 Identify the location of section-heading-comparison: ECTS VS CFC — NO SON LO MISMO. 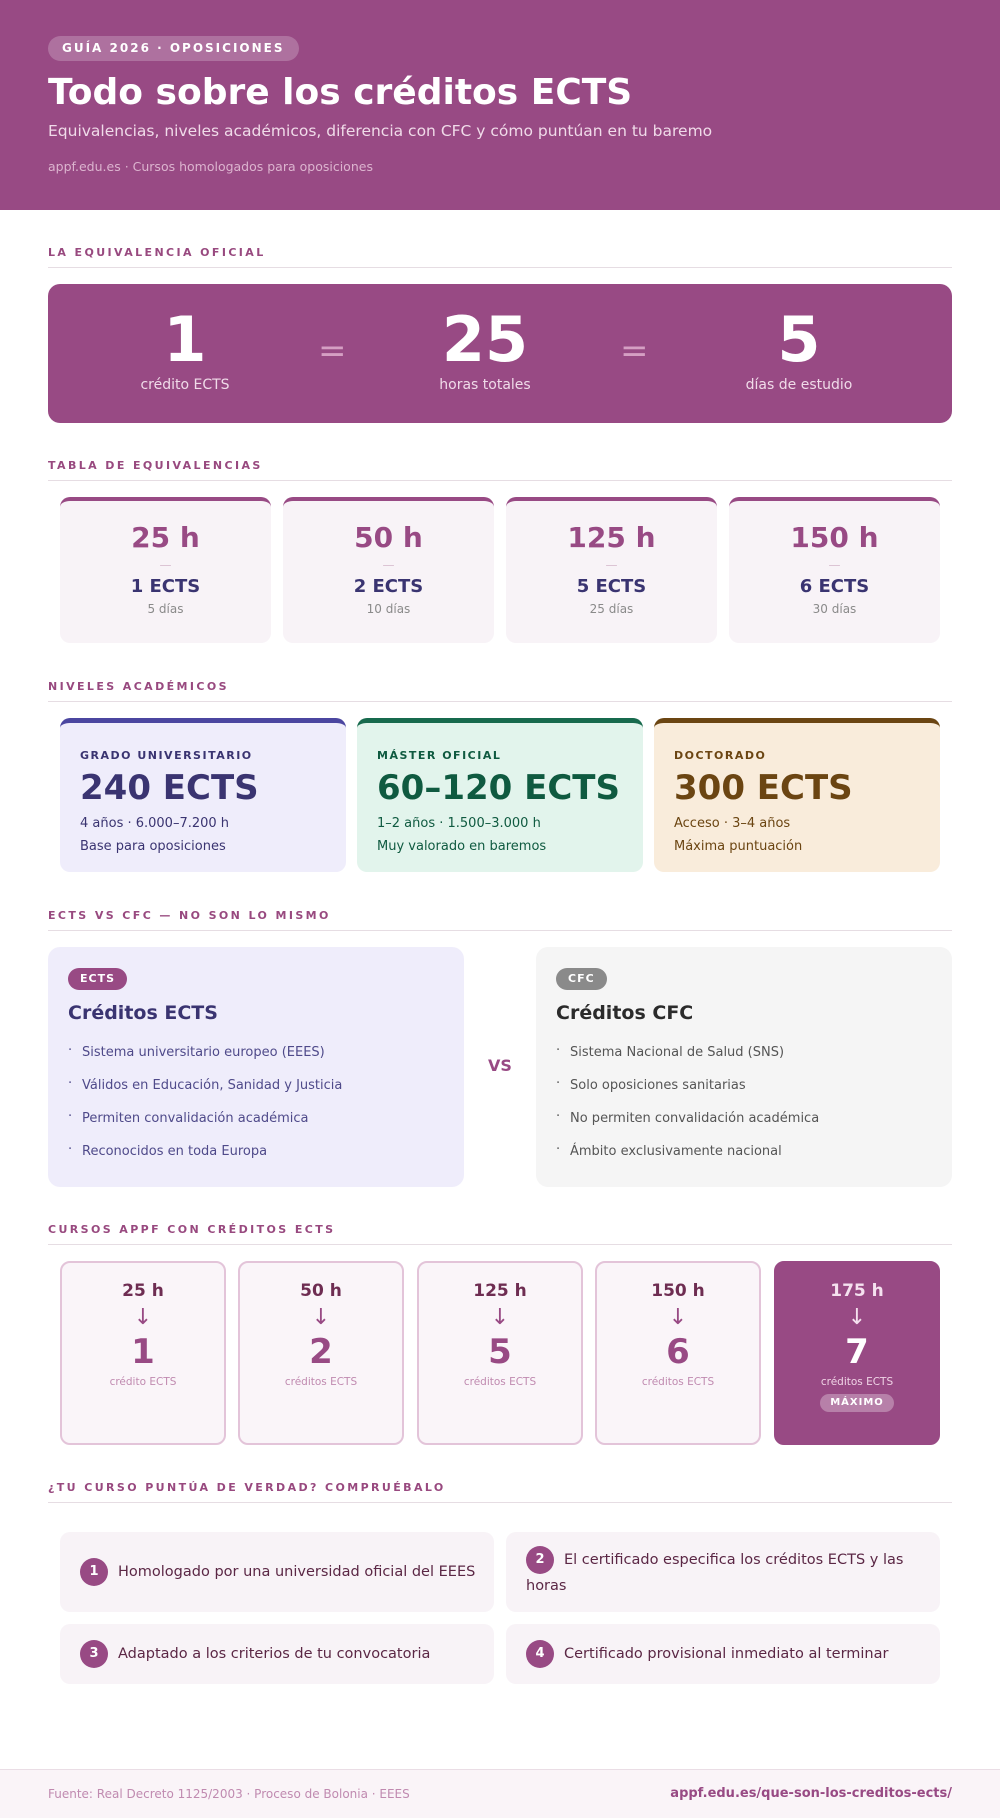
(500, 920).